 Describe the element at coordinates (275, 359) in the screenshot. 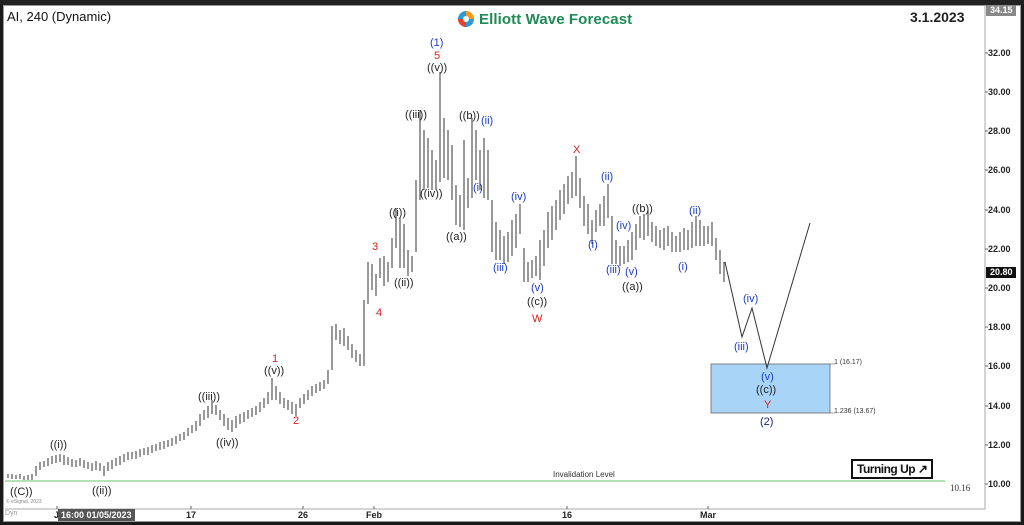

I see `wave-label-1: 1` at that location.